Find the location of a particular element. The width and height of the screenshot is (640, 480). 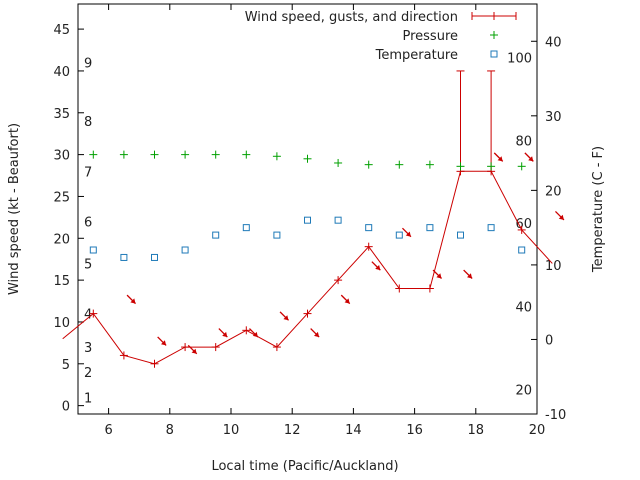

fahrenheit-scale-label: 60 is located at coordinates (523, 224).